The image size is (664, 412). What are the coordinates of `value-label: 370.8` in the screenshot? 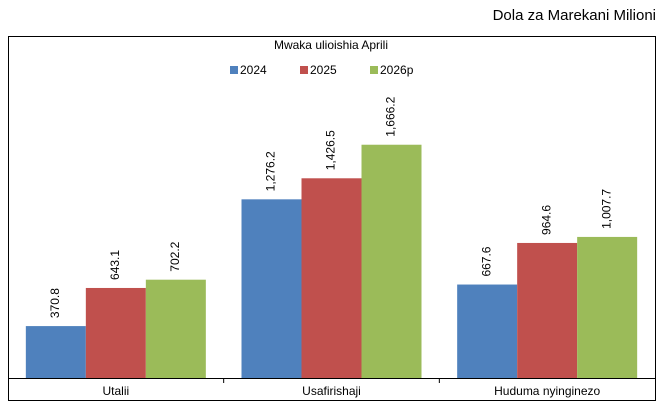 It's located at (55, 303).